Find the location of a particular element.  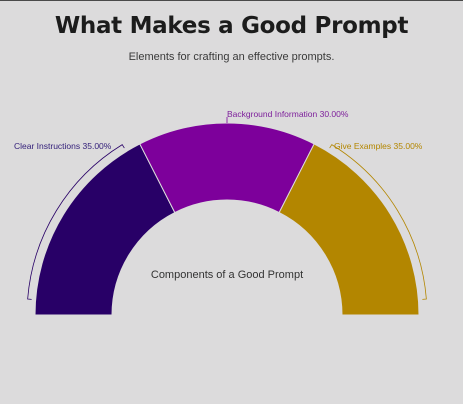

chart-title: What Makes a Good Prompt is located at coordinates (231, 26).